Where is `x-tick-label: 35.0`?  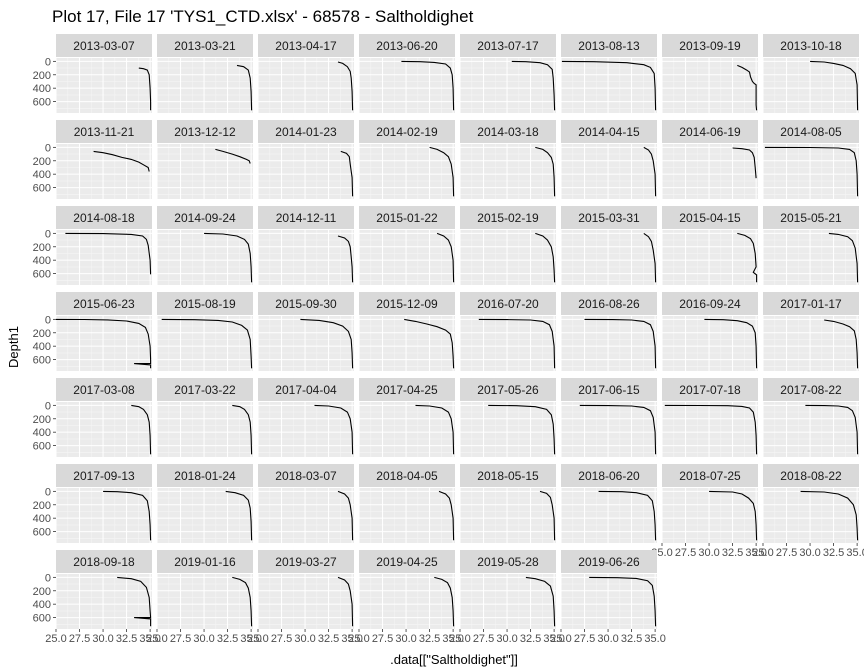 x-tick-label: 35.0 is located at coordinates (149, 639).